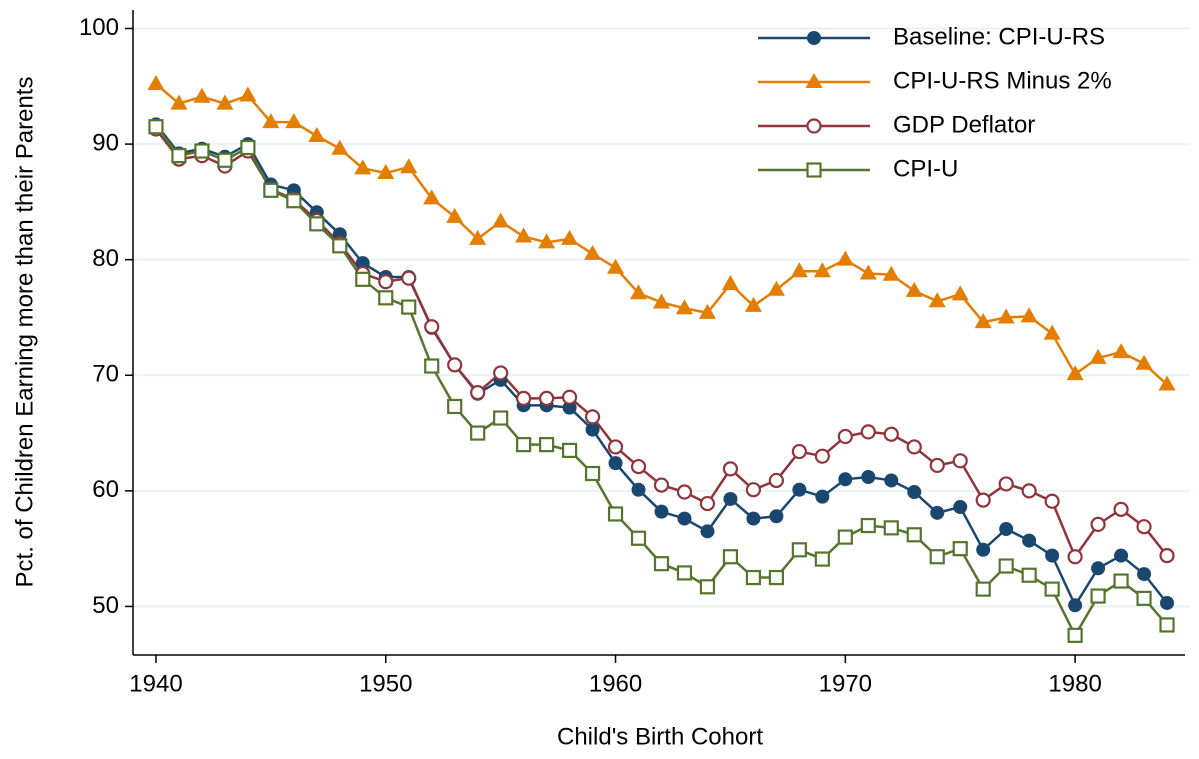 Image resolution: width=1199 pixels, height=759 pixels. Describe the element at coordinates (105, 374) in the screenshot. I see `y-tick-label: 70` at that location.